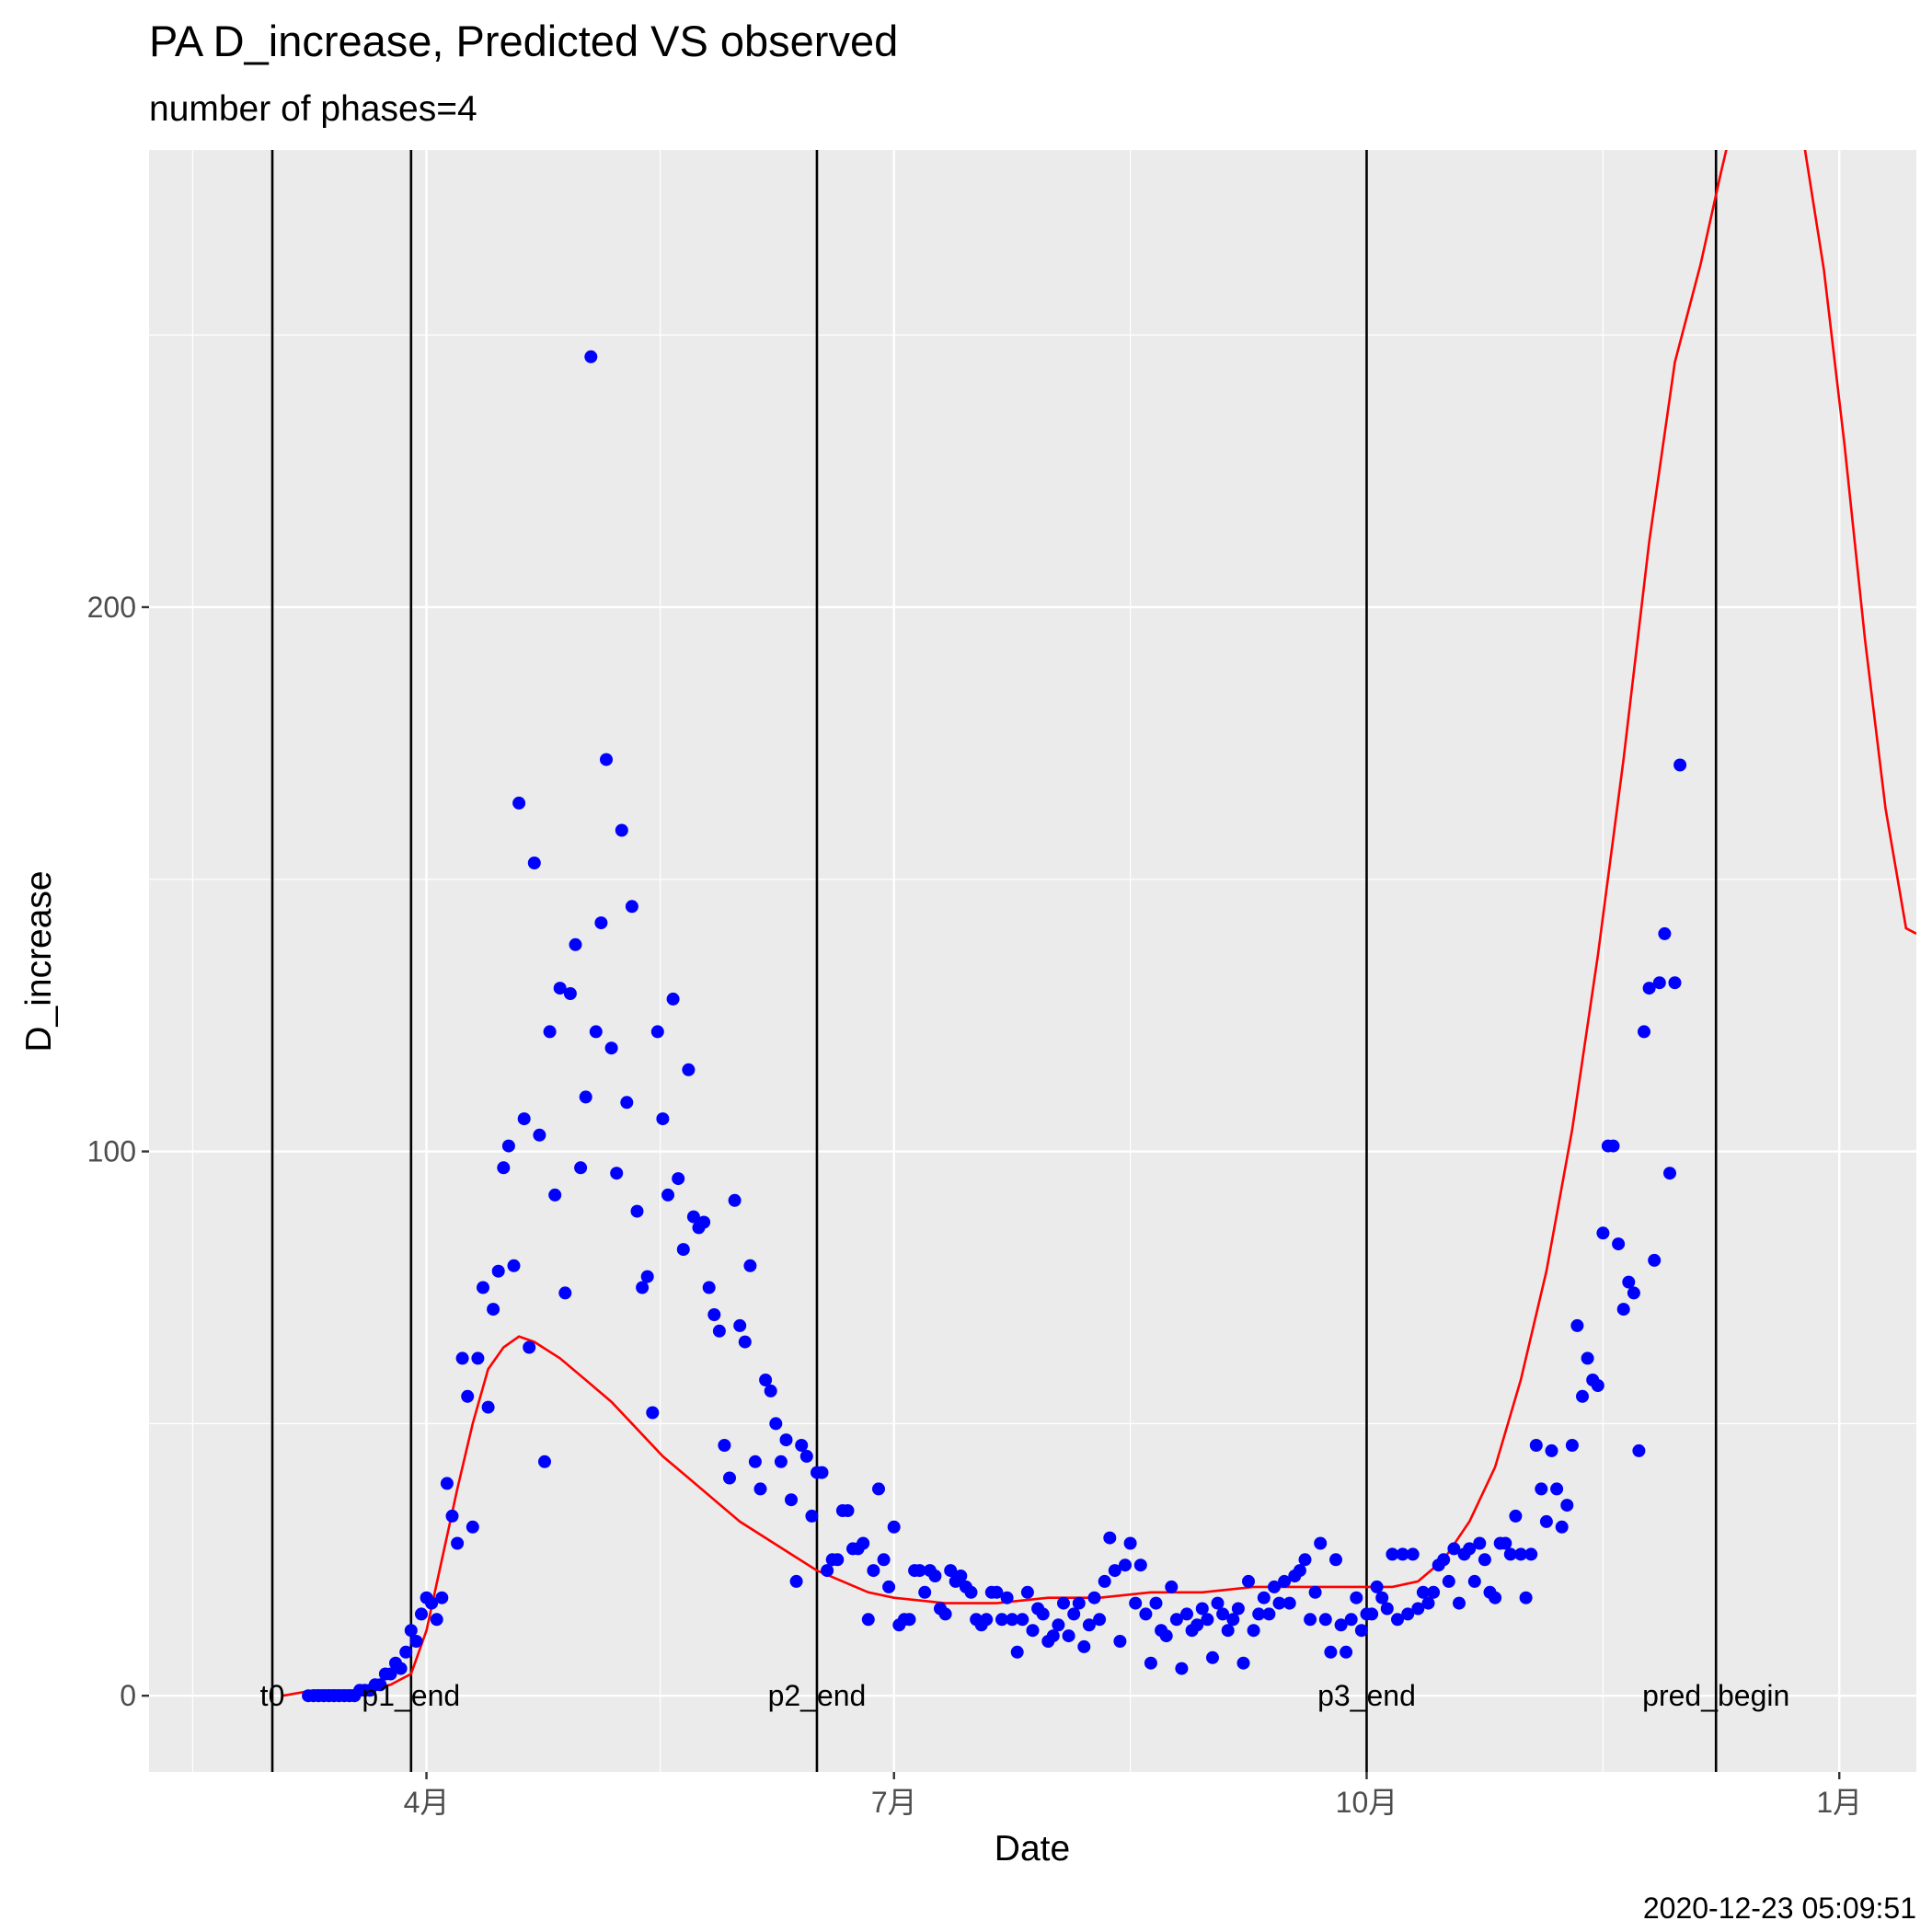 The width and height of the screenshot is (1932, 1932). I want to click on y-axis: 0 100 200, so click(118, 1151).